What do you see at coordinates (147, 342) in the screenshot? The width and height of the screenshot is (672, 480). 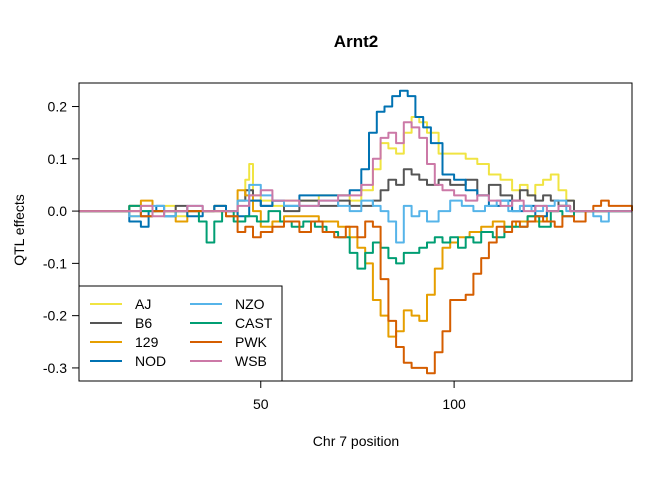 I see `legend-label-129: 129` at bounding box center [147, 342].